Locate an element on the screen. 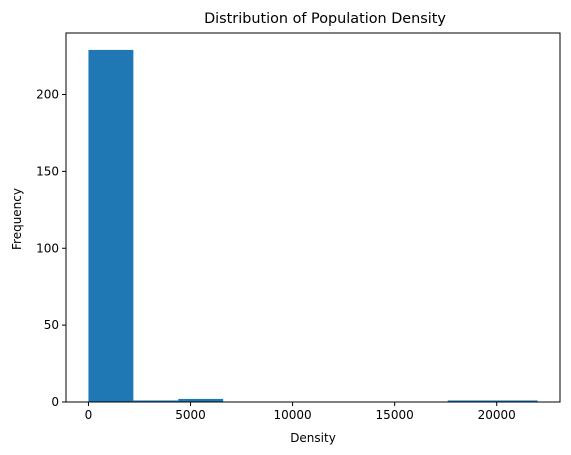 This screenshot has width=571, height=455. y-axis-ticks: 0 50 100 150 200 is located at coordinates (51, 249).